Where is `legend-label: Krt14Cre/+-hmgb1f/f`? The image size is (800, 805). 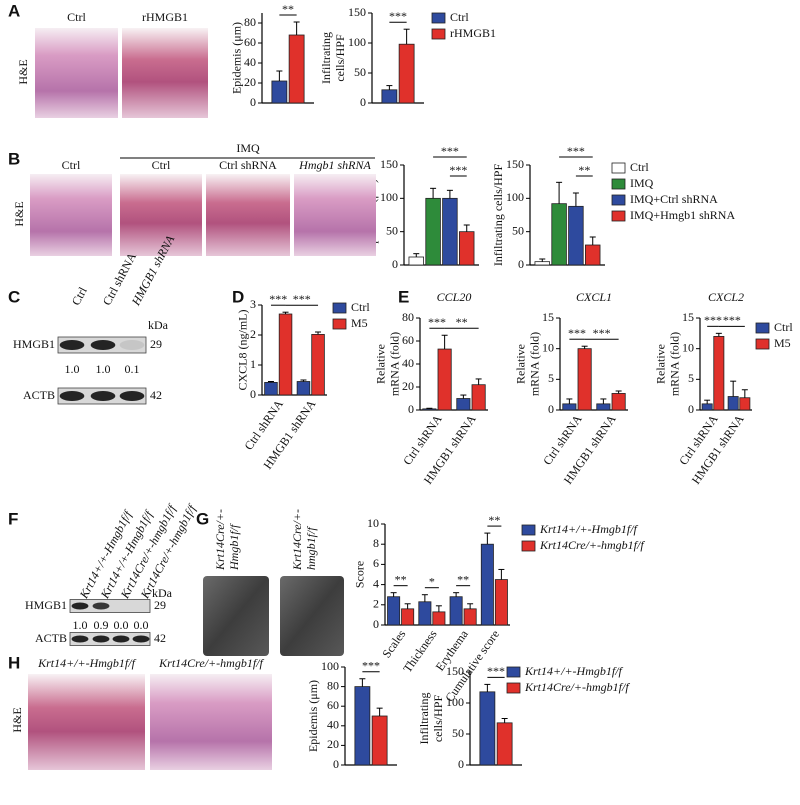
legend-label: Krt14Cre/+-hmgb1f/f is located at coordinates (577, 687).